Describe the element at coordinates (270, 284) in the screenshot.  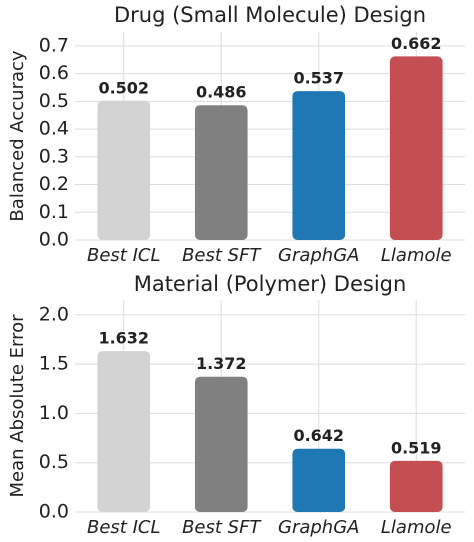
I see `chart-title: Material (Polymer) Design` at that location.